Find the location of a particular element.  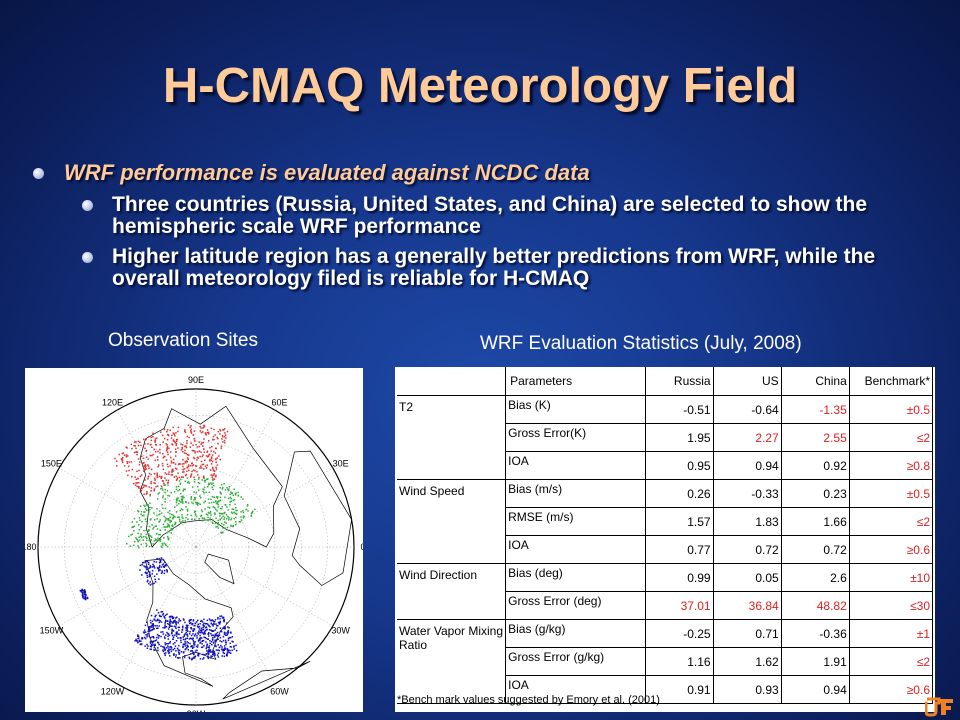

longitude-label: 120E is located at coordinates (112, 402).